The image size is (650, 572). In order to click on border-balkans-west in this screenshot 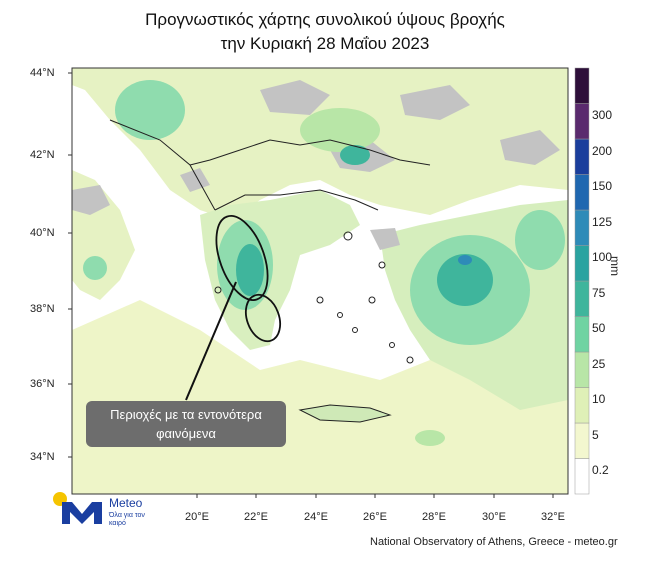, I will do `click(162, 165)`.